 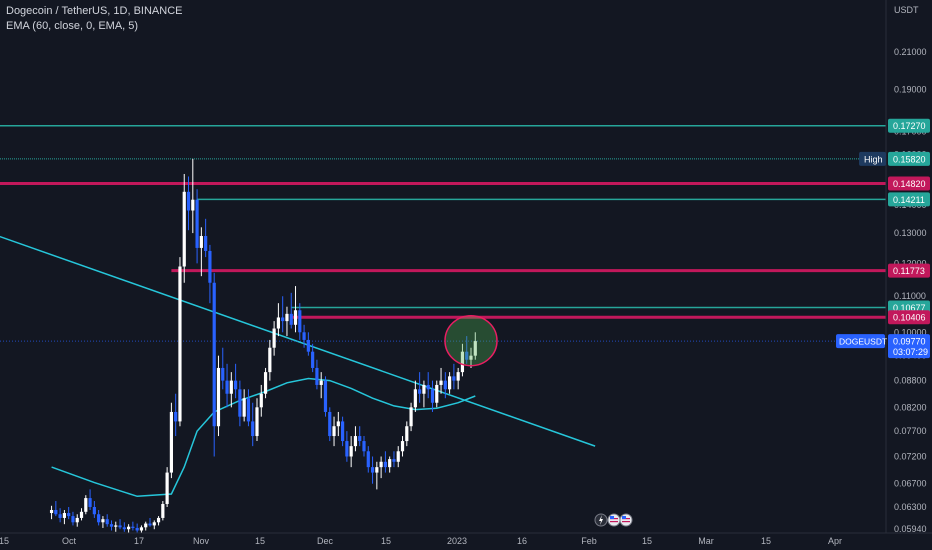 I want to click on flag-canton, so click(x=624, y=517).